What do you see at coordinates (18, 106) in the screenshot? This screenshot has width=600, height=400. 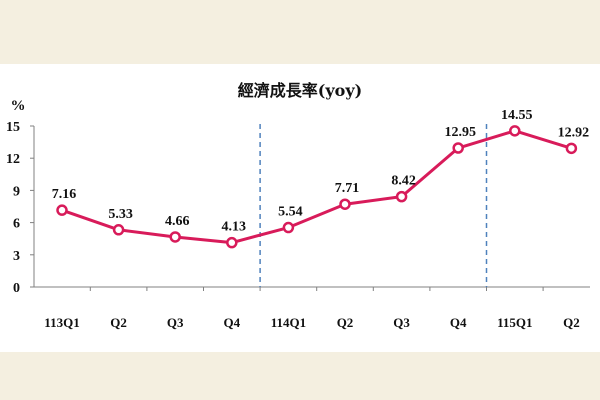 I see `y-axis-unit-label: %` at bounding box center [18, 106].